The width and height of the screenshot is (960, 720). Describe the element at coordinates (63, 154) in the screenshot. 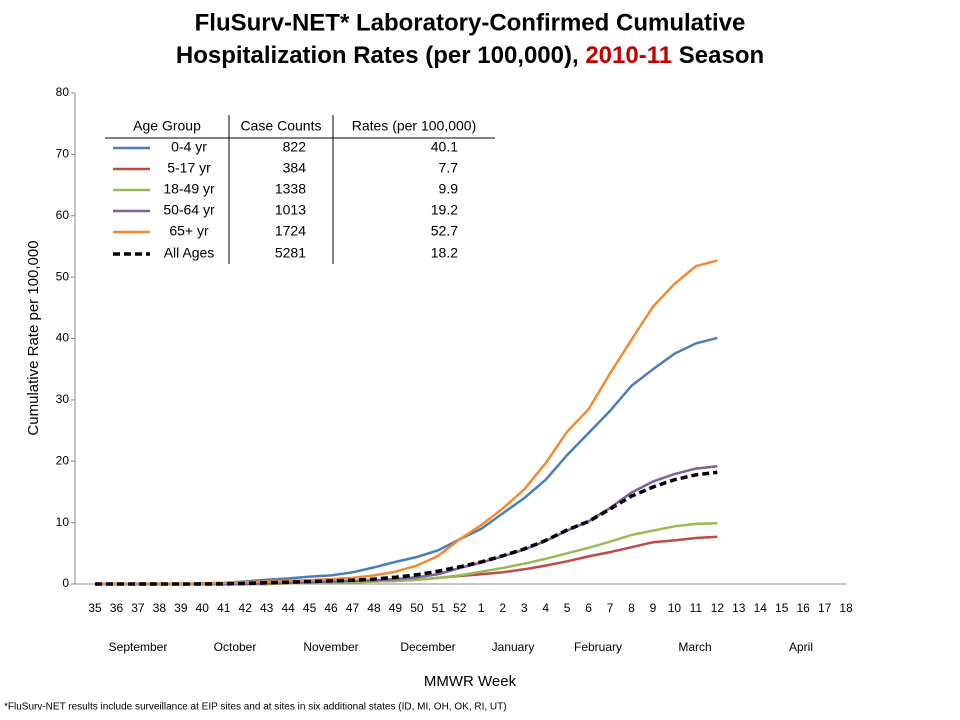

I see `y-tick-label: 70` at that location.